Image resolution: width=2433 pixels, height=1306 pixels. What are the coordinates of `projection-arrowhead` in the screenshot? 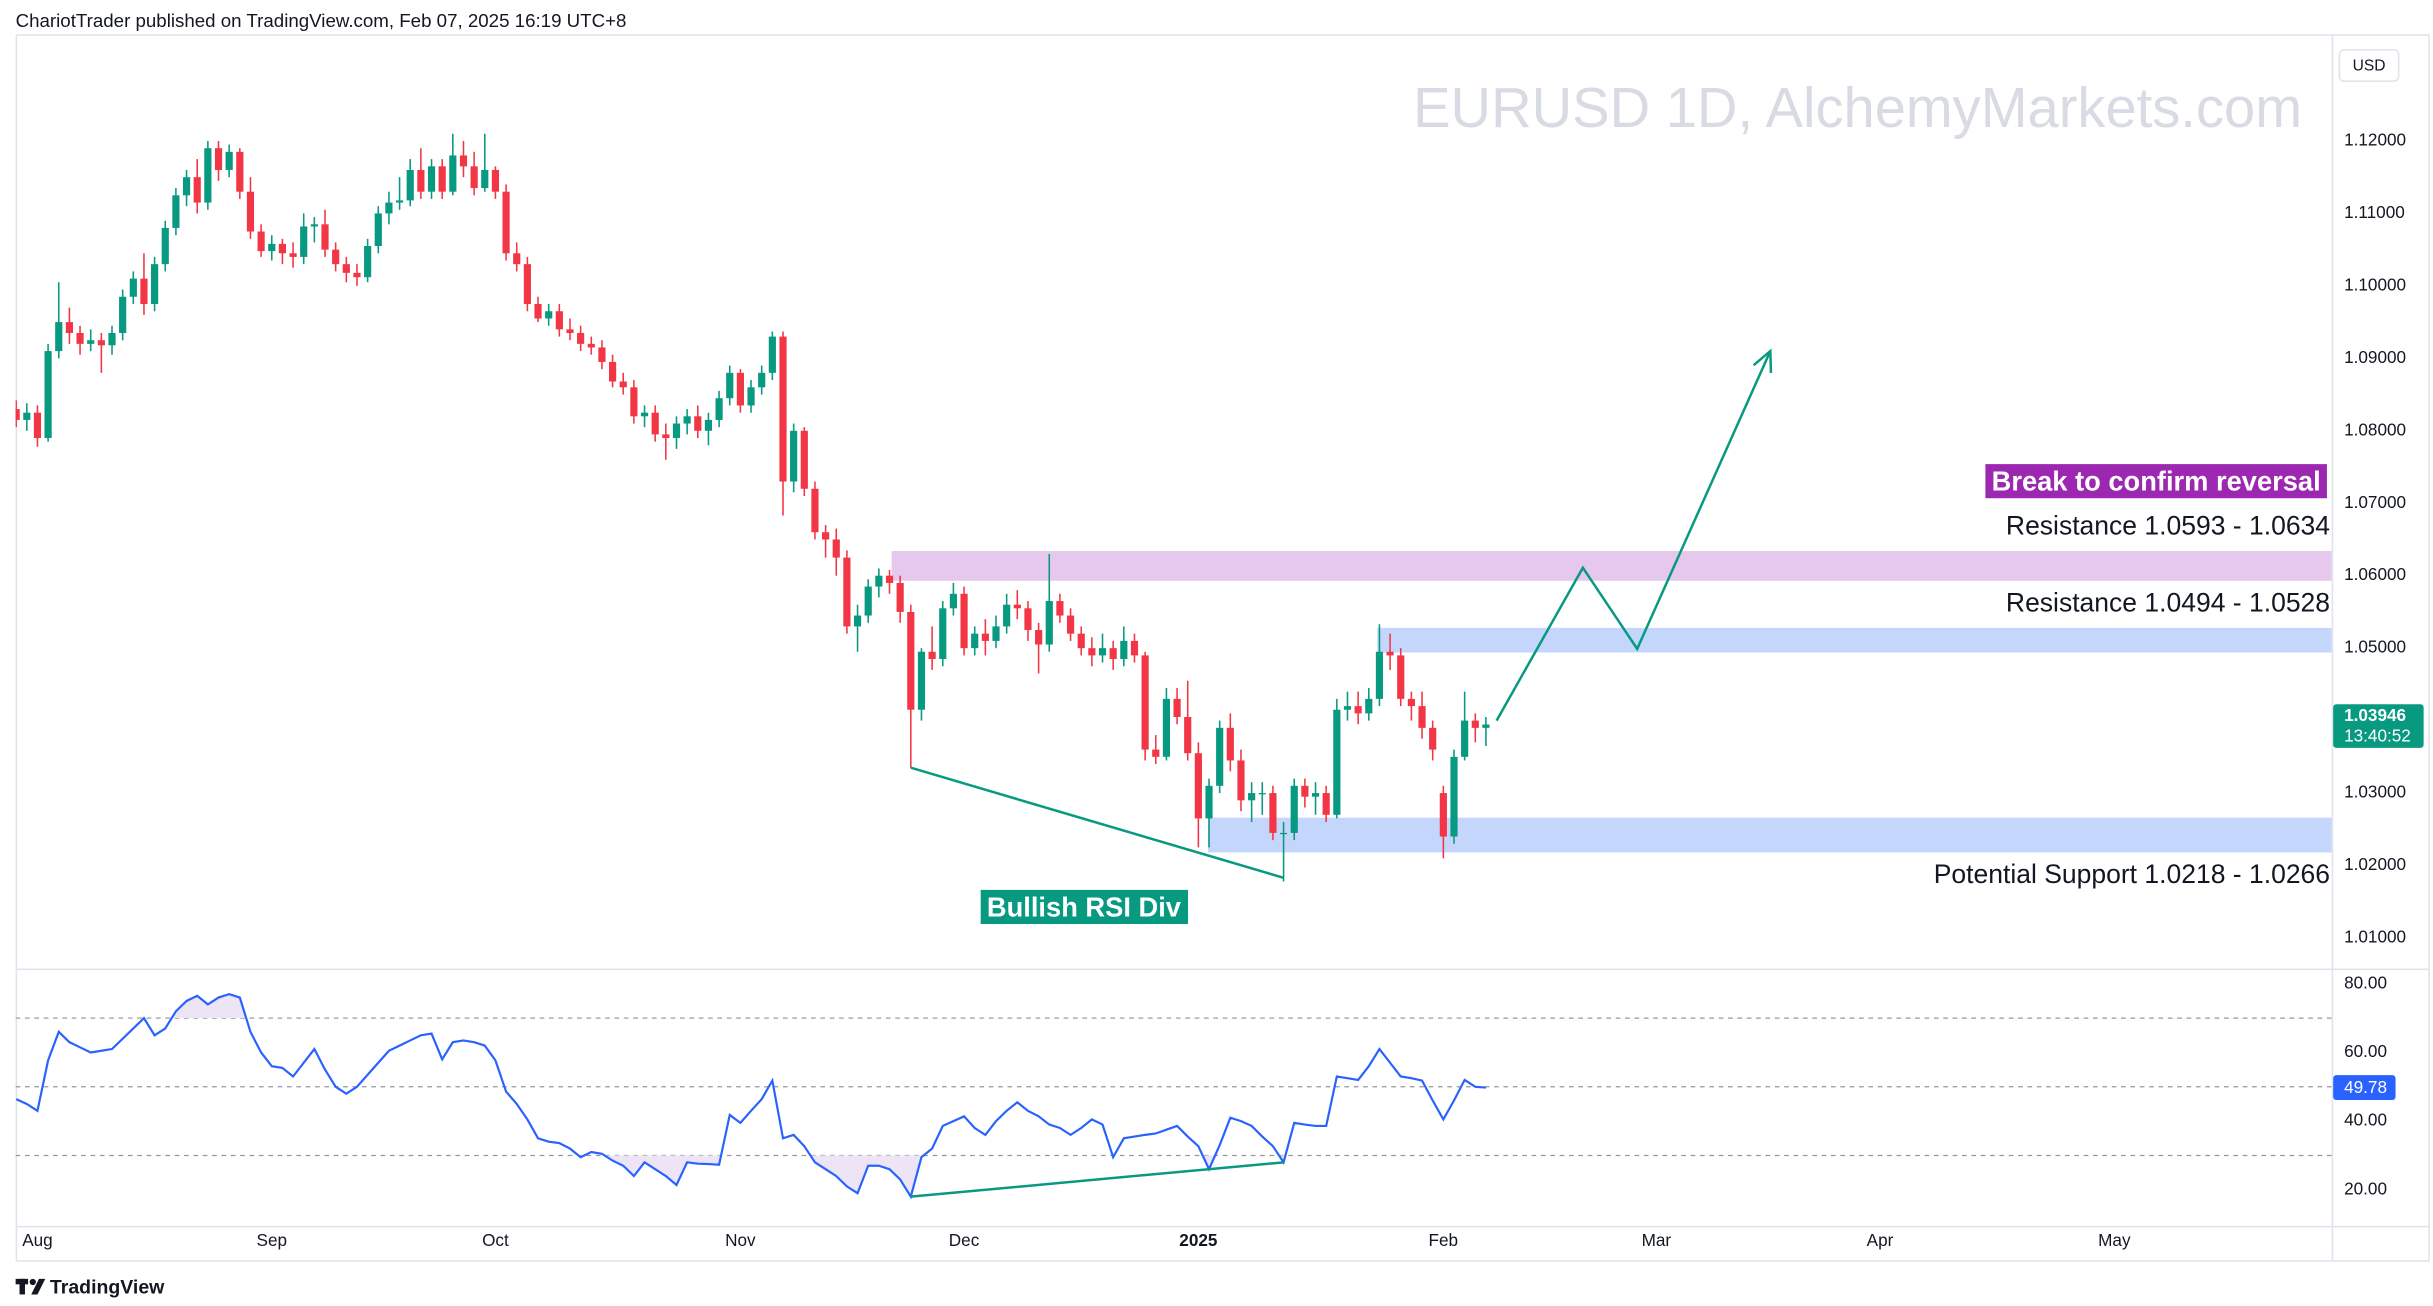 It's located at (1762, 360).